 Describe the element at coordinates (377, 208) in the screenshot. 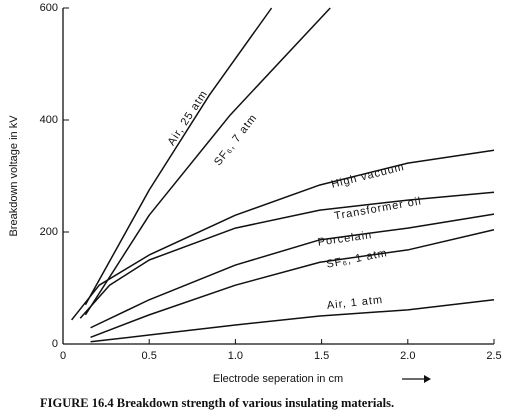

I see `curve-label: Transformer oil` at that location.